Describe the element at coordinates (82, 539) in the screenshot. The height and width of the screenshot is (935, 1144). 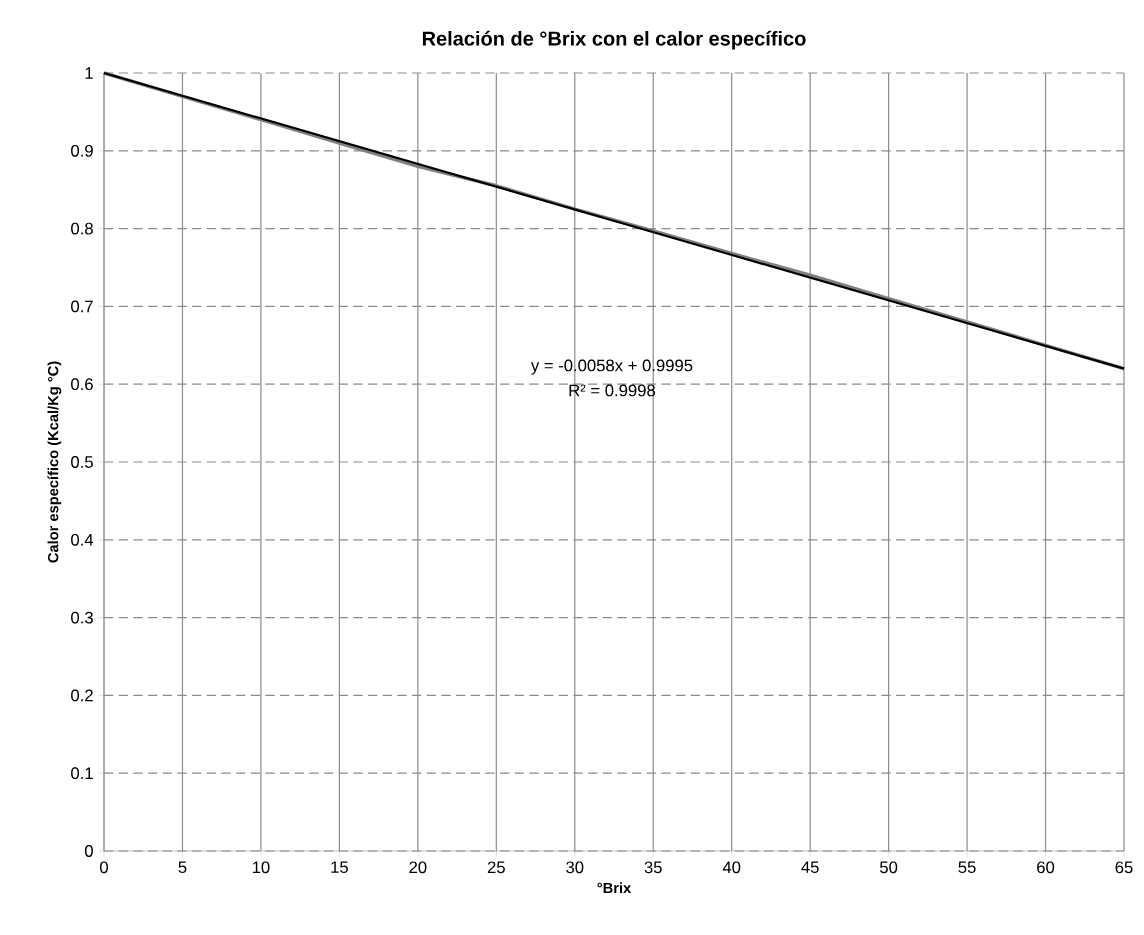
I see `y-tick-label: 0.4` at that location.